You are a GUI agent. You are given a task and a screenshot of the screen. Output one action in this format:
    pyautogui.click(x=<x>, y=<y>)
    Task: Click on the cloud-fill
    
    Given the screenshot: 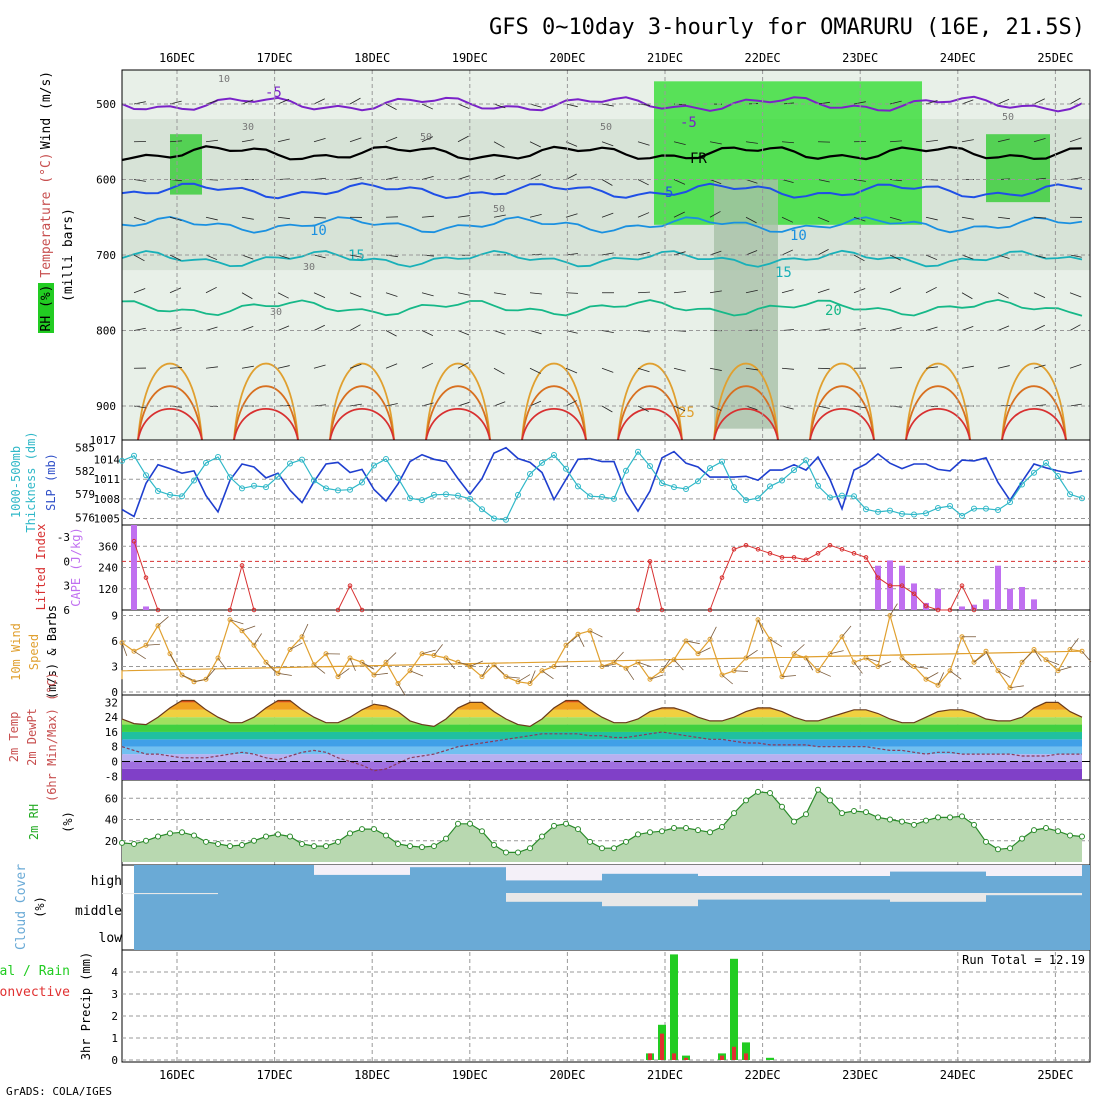 What is the action you would take?
    pyautogui.click(x=612, y=907)
    